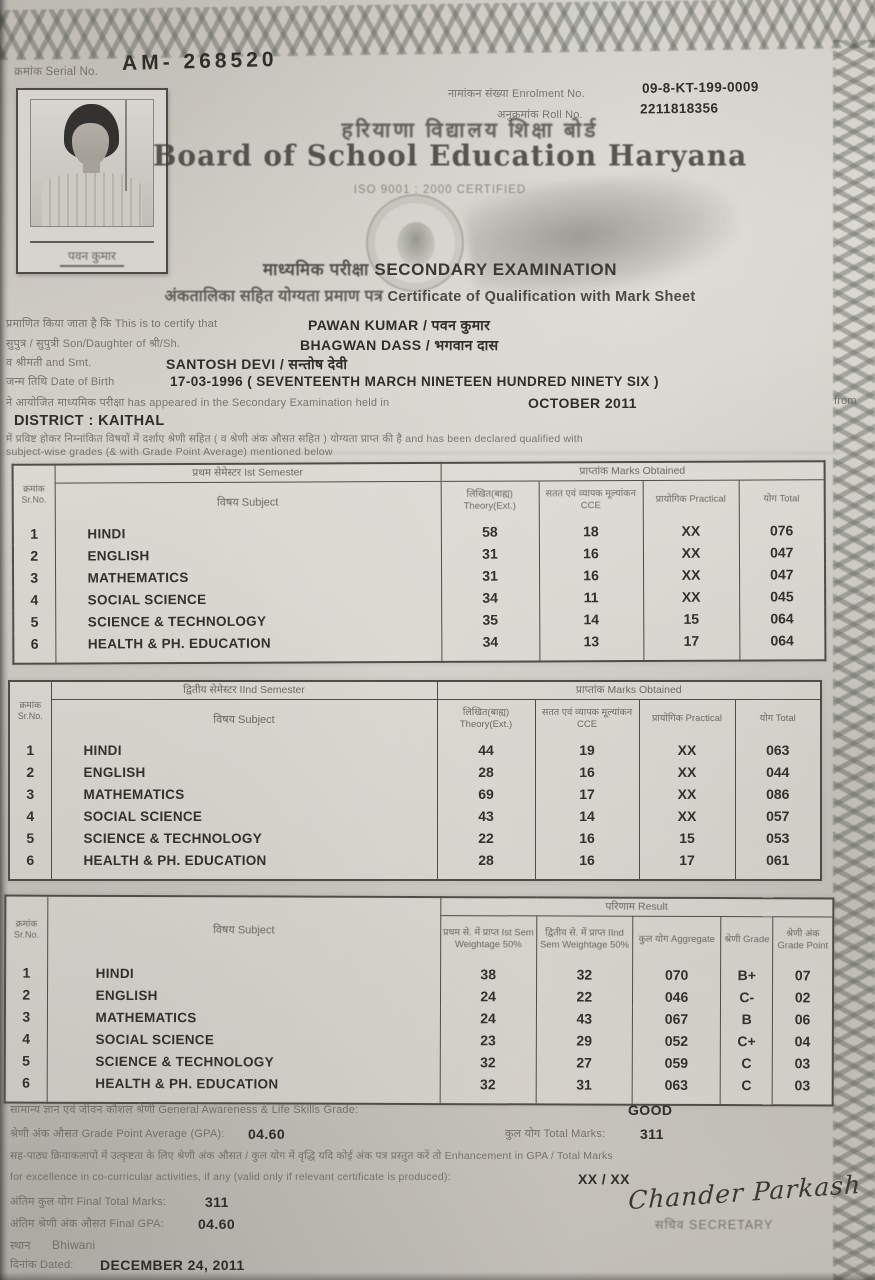 The image size is (875, 1280). I want to click on cell-theory: 34, so click(490, 597).